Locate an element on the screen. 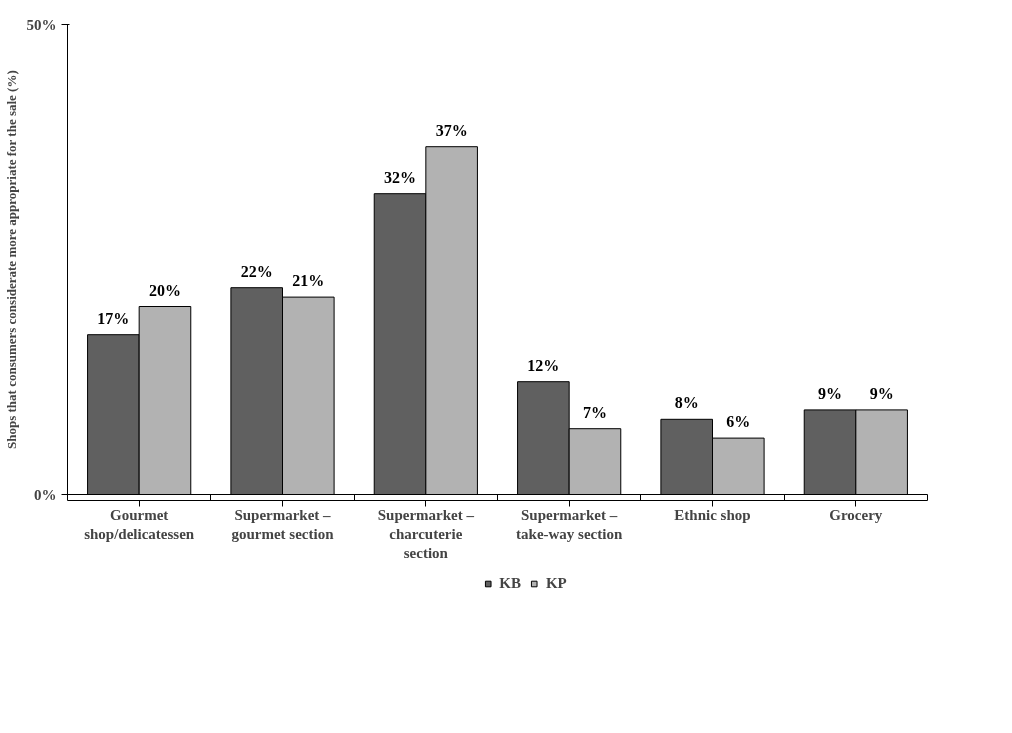  legend-label: KP is located at coordinates (556, 583).